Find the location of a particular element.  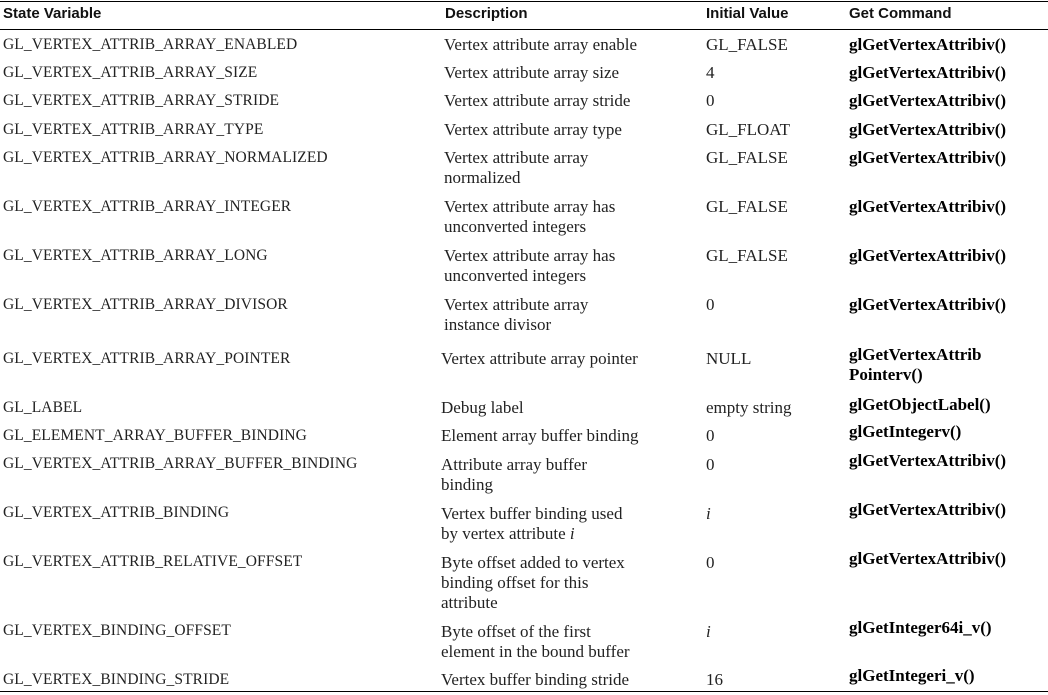

row-9-initial: empty string is located at coordinates (749, 407).